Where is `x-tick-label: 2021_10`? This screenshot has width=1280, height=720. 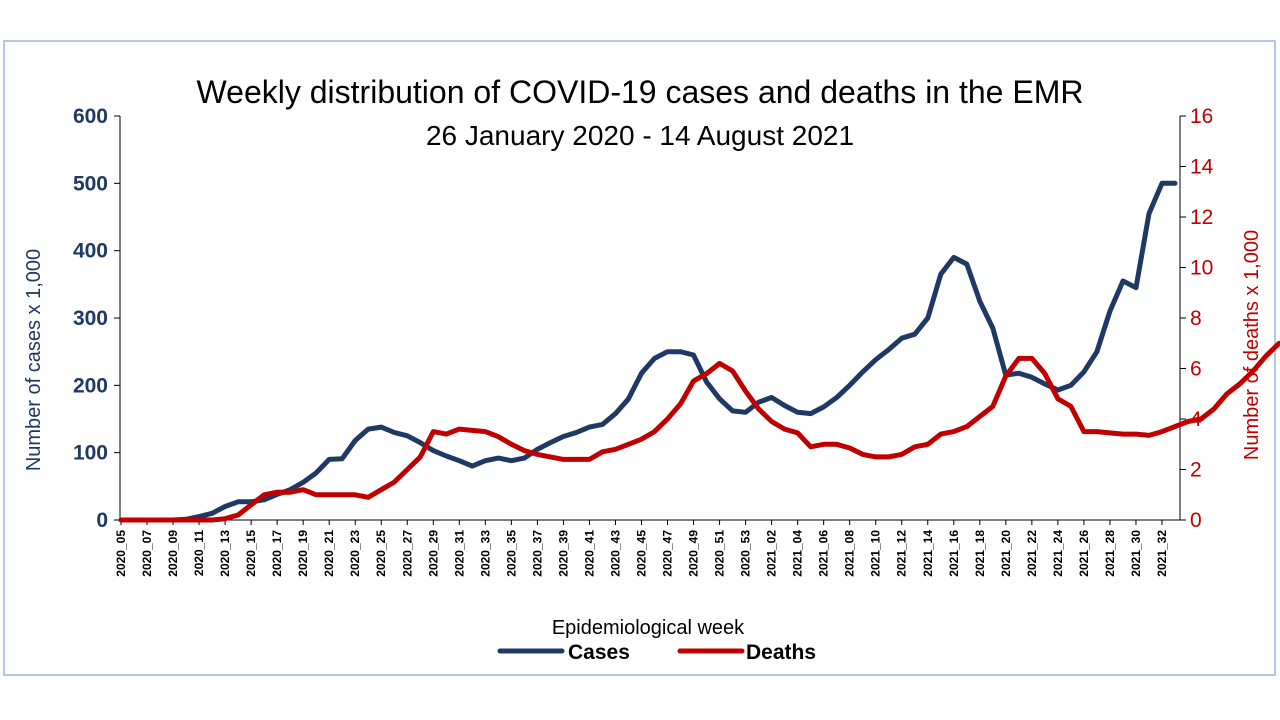 x-tick-label: 2021_10 is located at coordinates (876, 553).